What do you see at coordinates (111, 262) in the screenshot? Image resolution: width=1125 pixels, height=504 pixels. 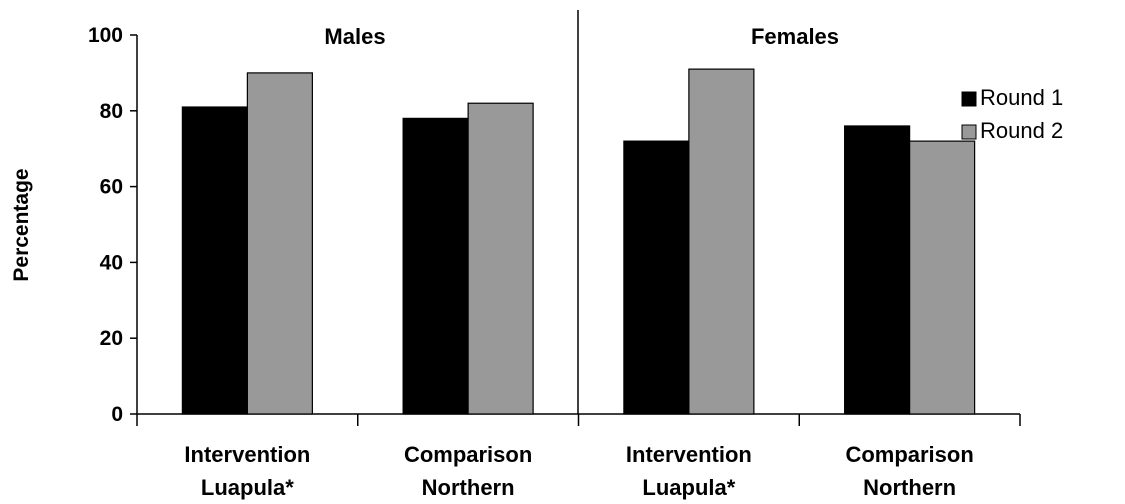 I see `y-tick-label: 40` at bounding box center [111, 262].